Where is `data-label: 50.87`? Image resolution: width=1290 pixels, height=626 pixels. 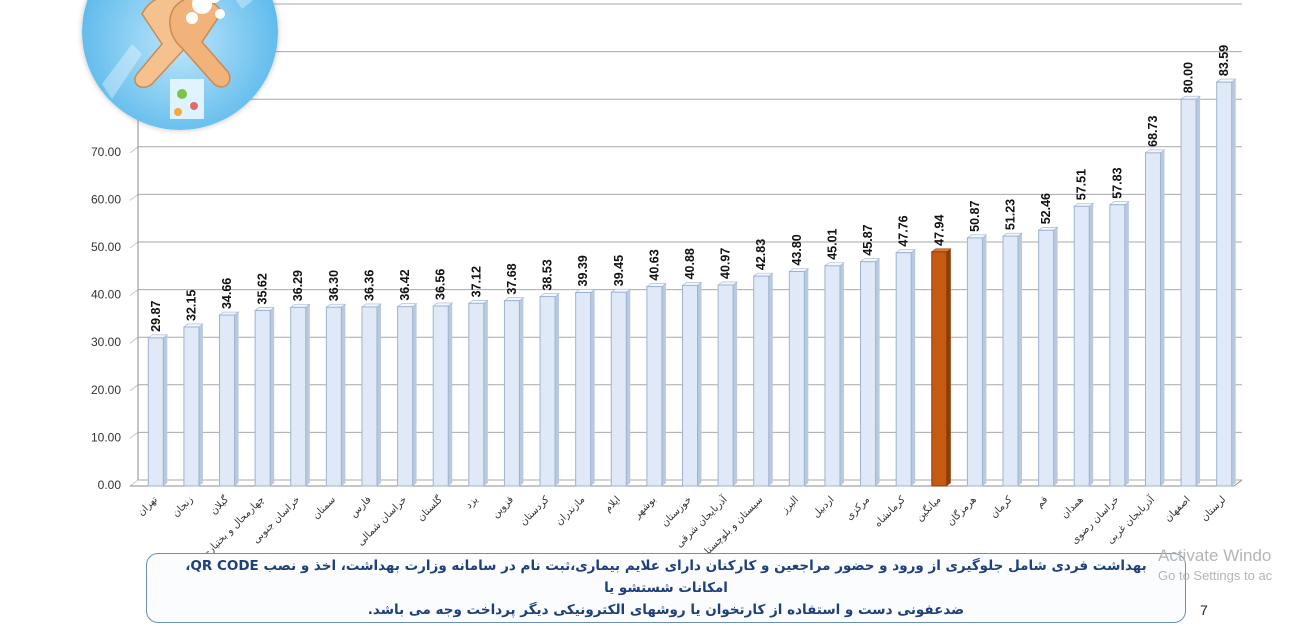 data-label: 50.87 is located at coordinates (975, 216).